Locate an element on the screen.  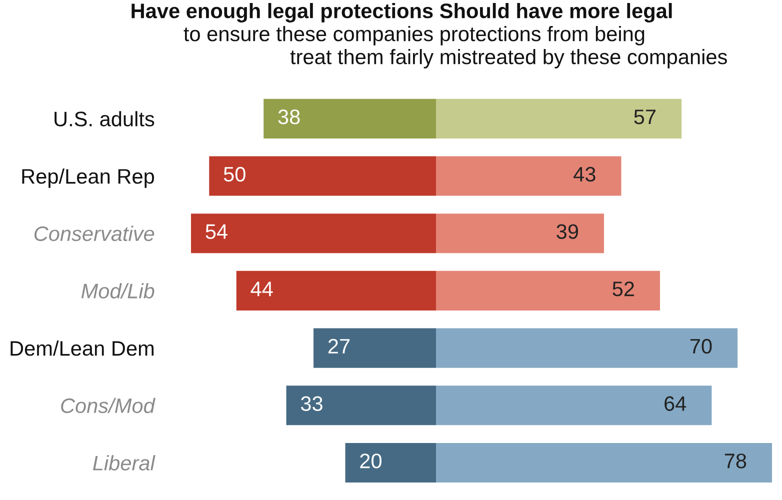
data-label: 70 is located at coordinates (701, 346).